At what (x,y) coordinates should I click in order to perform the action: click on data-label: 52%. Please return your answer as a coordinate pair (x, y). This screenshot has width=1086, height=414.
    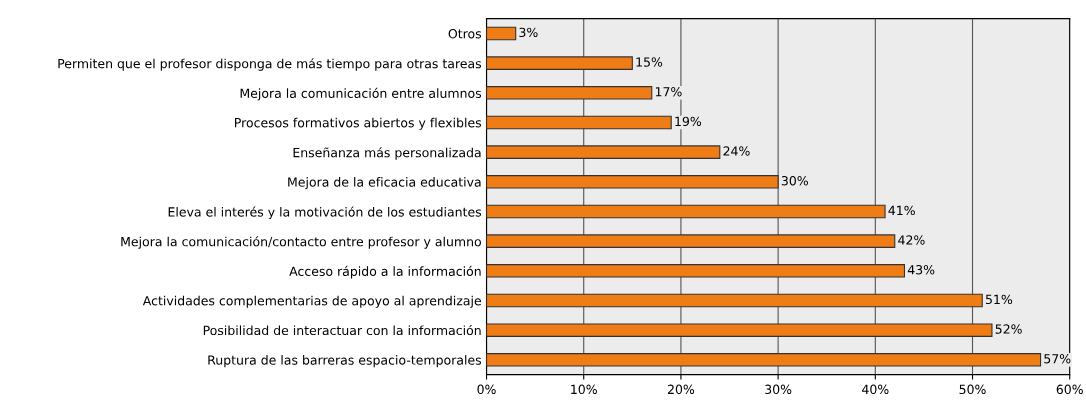
    Looking at the image, I should click on (1008, 329).